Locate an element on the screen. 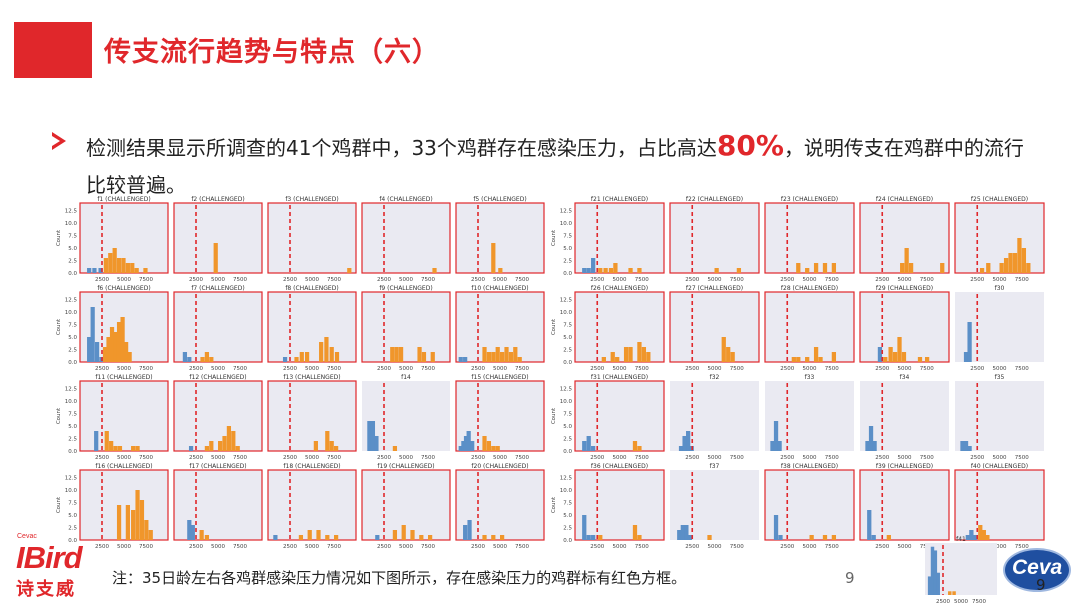  panel-title: f39 (CHALLENGED) is located at coordinates (904, 466).